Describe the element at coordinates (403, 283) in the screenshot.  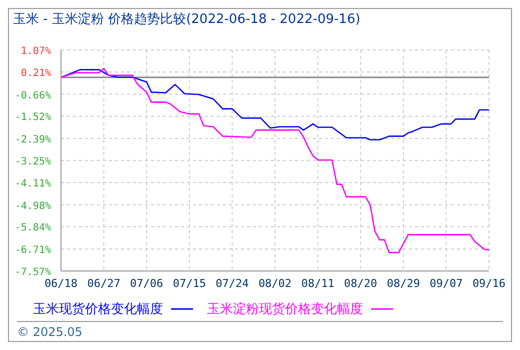
I see `x-tick-label: 08/29` at that location.